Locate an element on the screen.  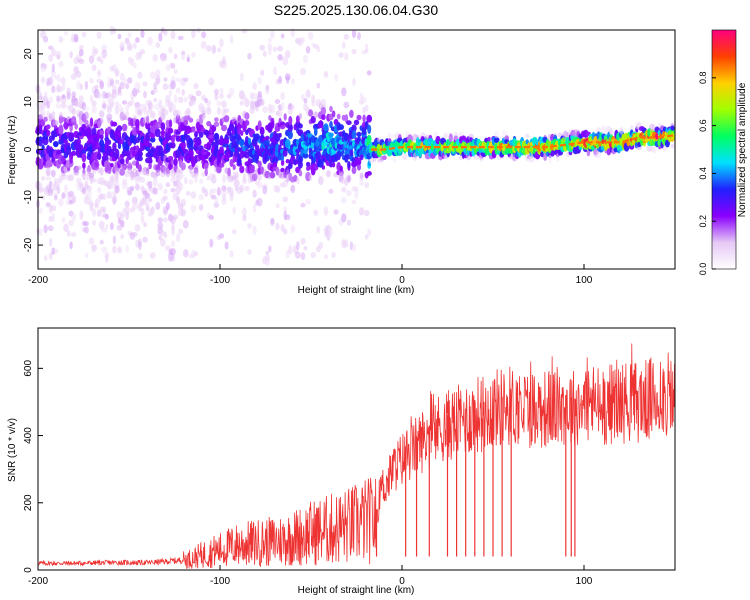
snr-x-tick-label: 0 is located at coordinates (402, 581).